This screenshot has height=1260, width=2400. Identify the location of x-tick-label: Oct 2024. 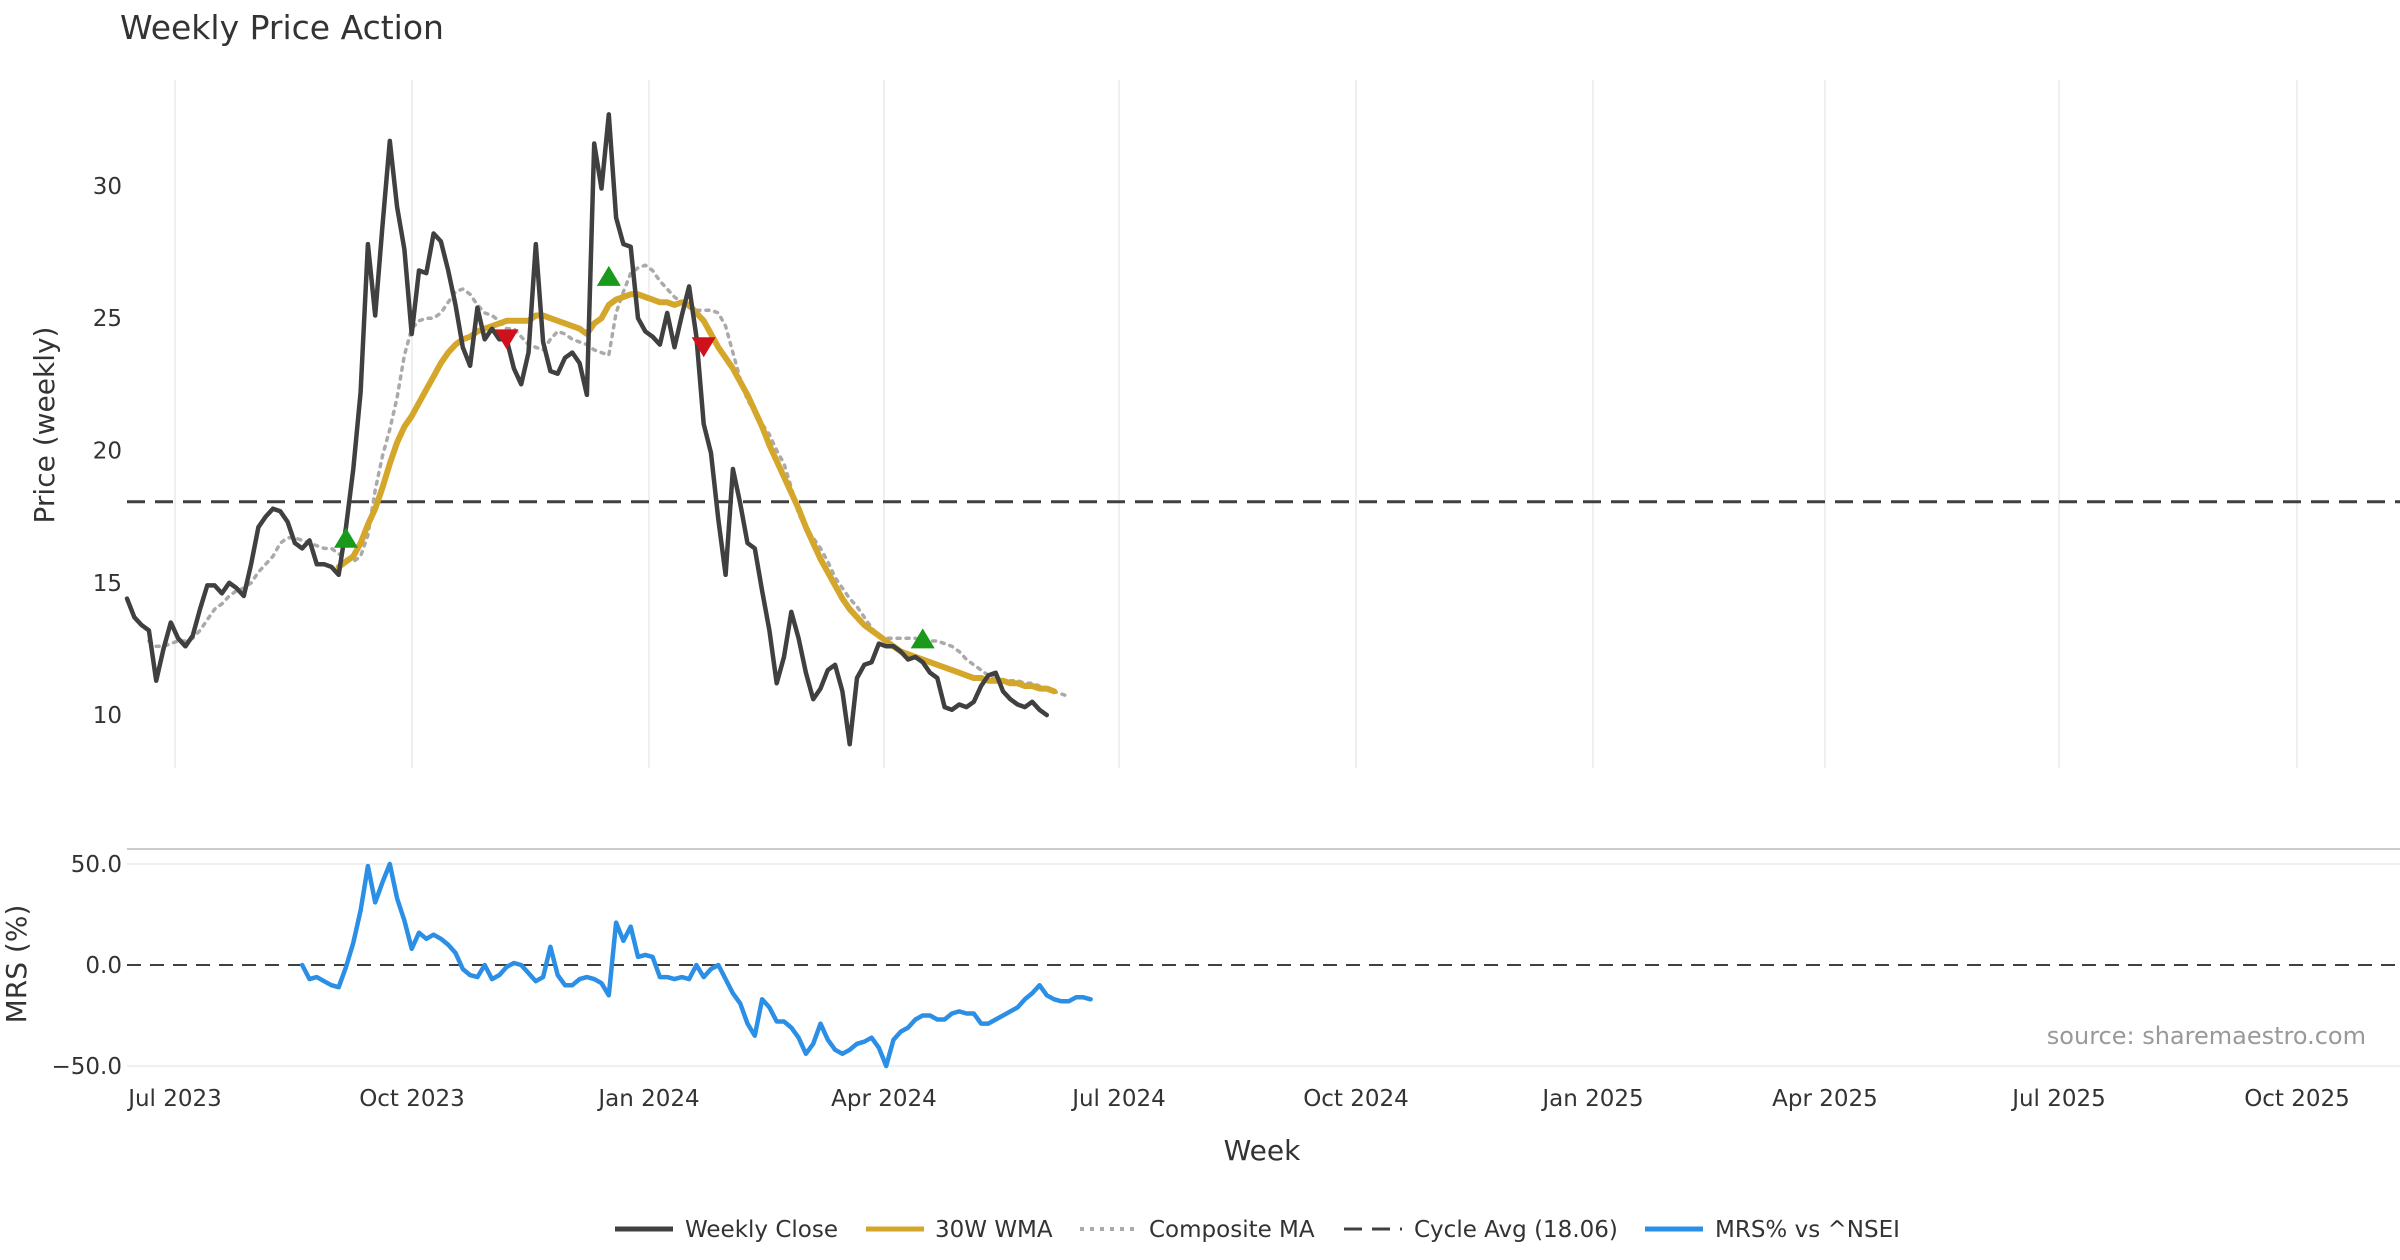
(1356, 1099).